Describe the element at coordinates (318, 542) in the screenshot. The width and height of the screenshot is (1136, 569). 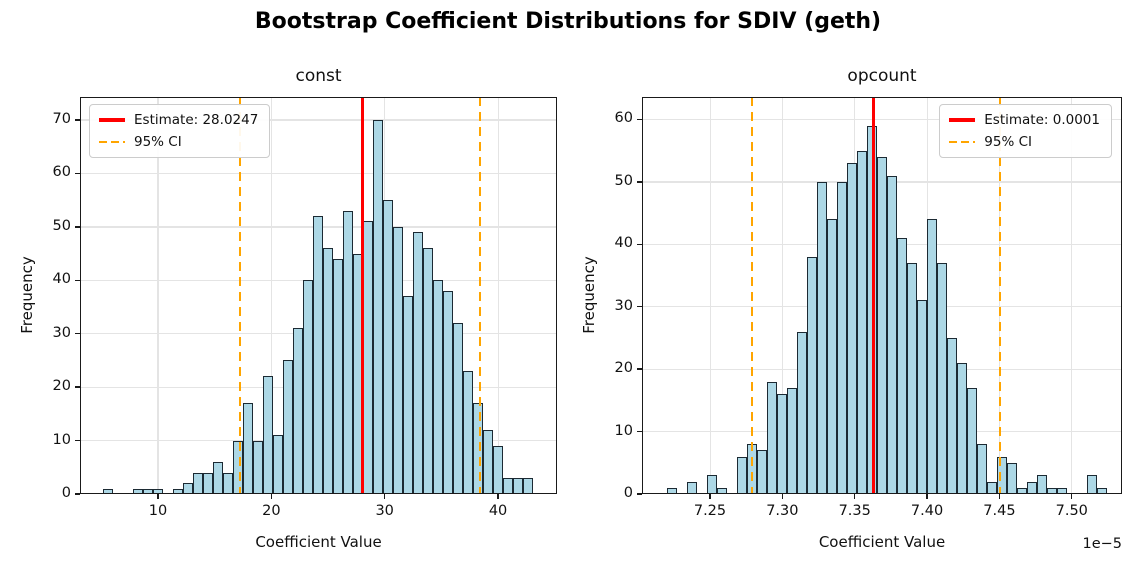
I see `xlabel-const: Coefficient Value` at that location.